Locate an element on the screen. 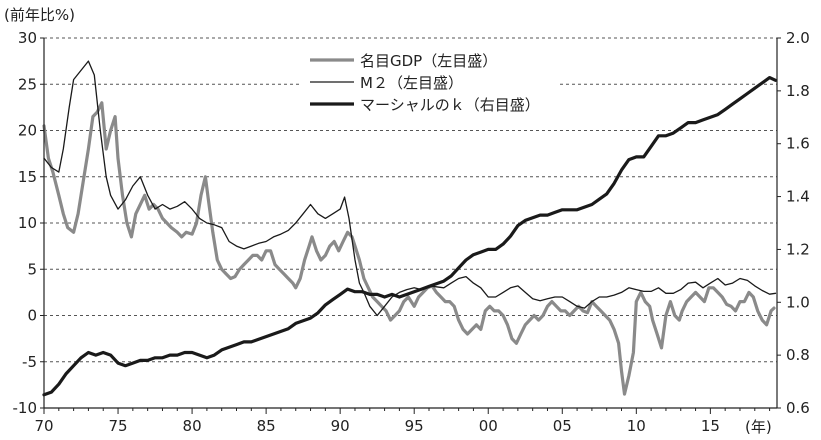 The height and width of the screenshot is (440, 821). y-left-tick-label: 0 is located at coordinates (32, 316).